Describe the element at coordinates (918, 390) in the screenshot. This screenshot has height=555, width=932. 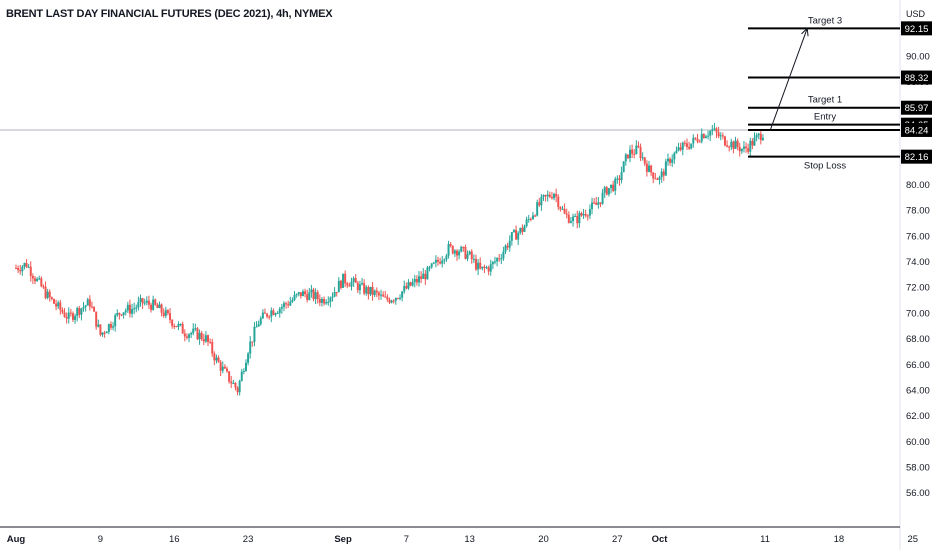
I see `y-tick-label: 64.00` at that location.